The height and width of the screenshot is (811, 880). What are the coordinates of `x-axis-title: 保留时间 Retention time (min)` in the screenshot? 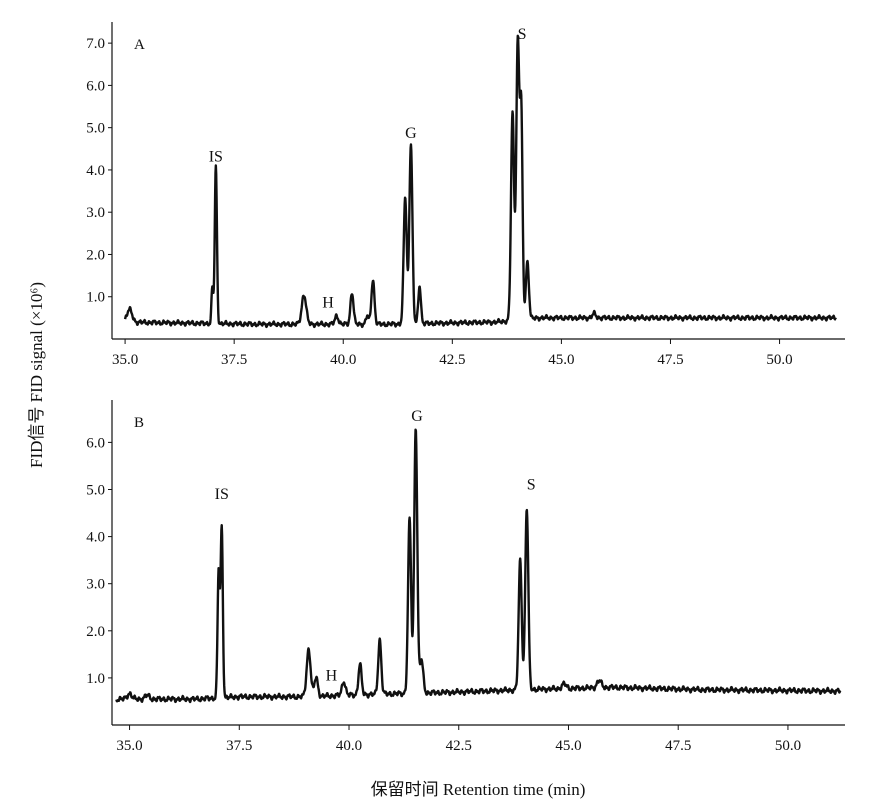 It's located at (478, 789).